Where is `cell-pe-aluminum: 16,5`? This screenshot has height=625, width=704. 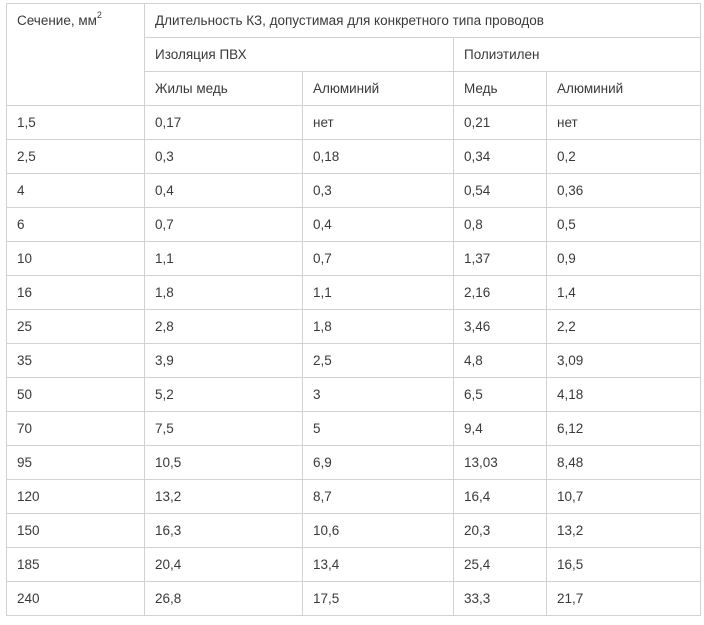 cell-pe-aluminum: 16,5 is located at coordinates (623, 564).